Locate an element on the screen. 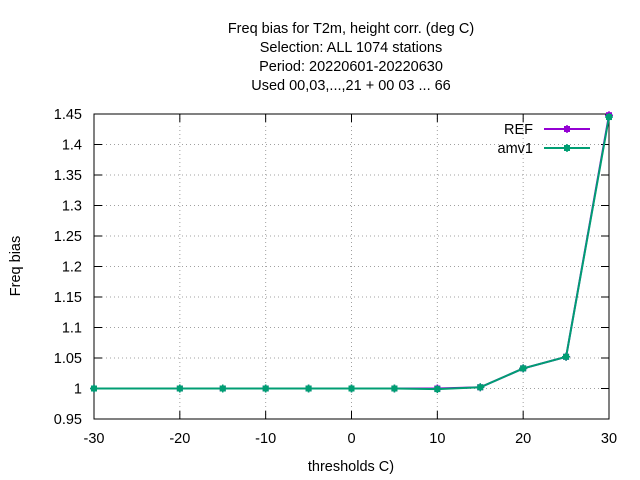  y-tick-label: 1.25 is located at coordinates (68, 237).